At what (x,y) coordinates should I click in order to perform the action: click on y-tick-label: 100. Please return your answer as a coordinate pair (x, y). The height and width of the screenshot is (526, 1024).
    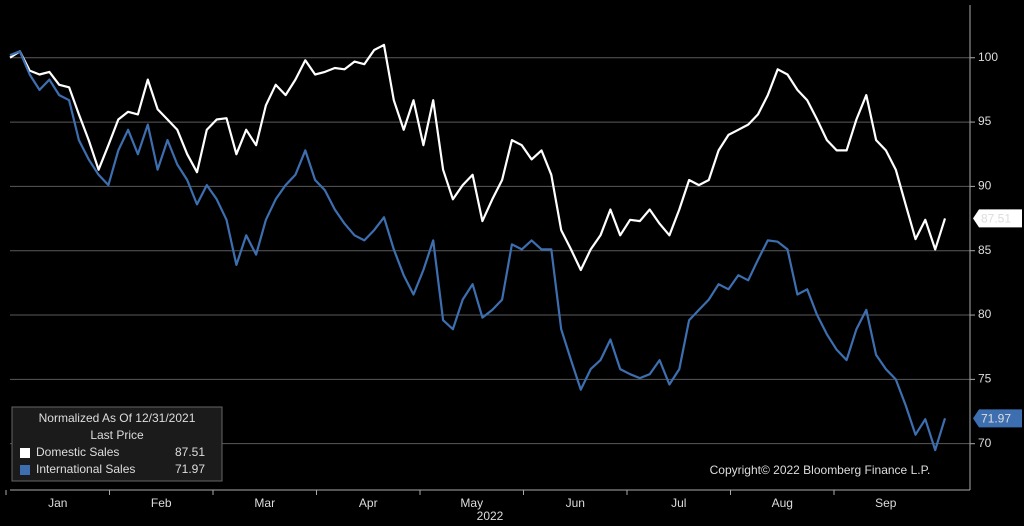
    Looking at the image, I should click on (988, 57).